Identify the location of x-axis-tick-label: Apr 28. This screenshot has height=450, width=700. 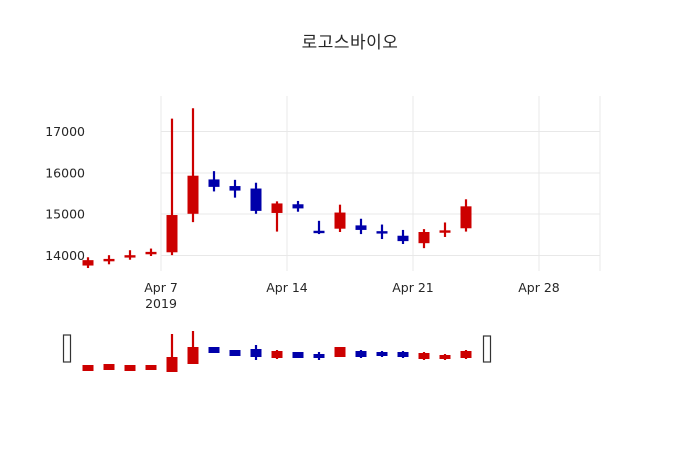
(539, 287).